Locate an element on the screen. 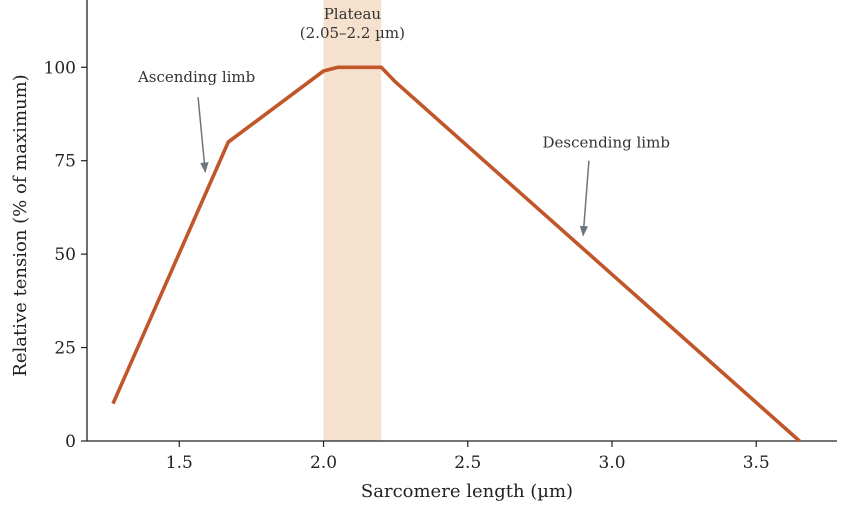 This screenshot has width=847, height=506. plateau-label-line1: Plateau is located at coordinates (353, 14).